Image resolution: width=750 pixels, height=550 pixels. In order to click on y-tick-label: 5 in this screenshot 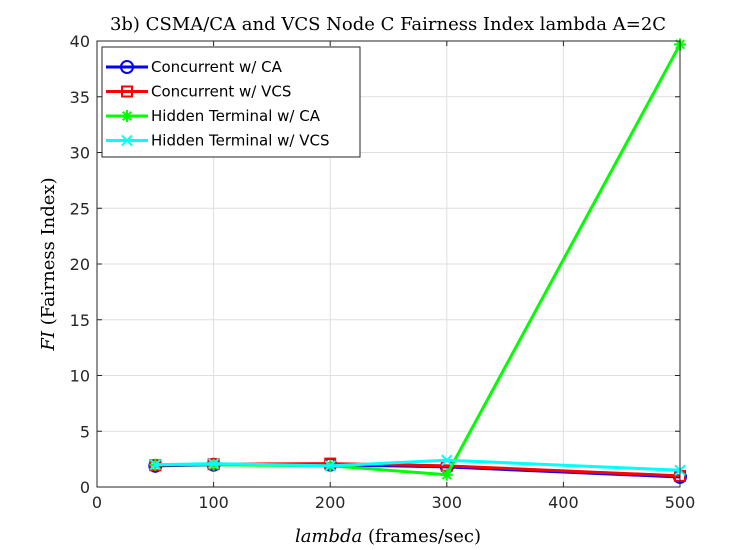, I will do `click(85, 431)`.